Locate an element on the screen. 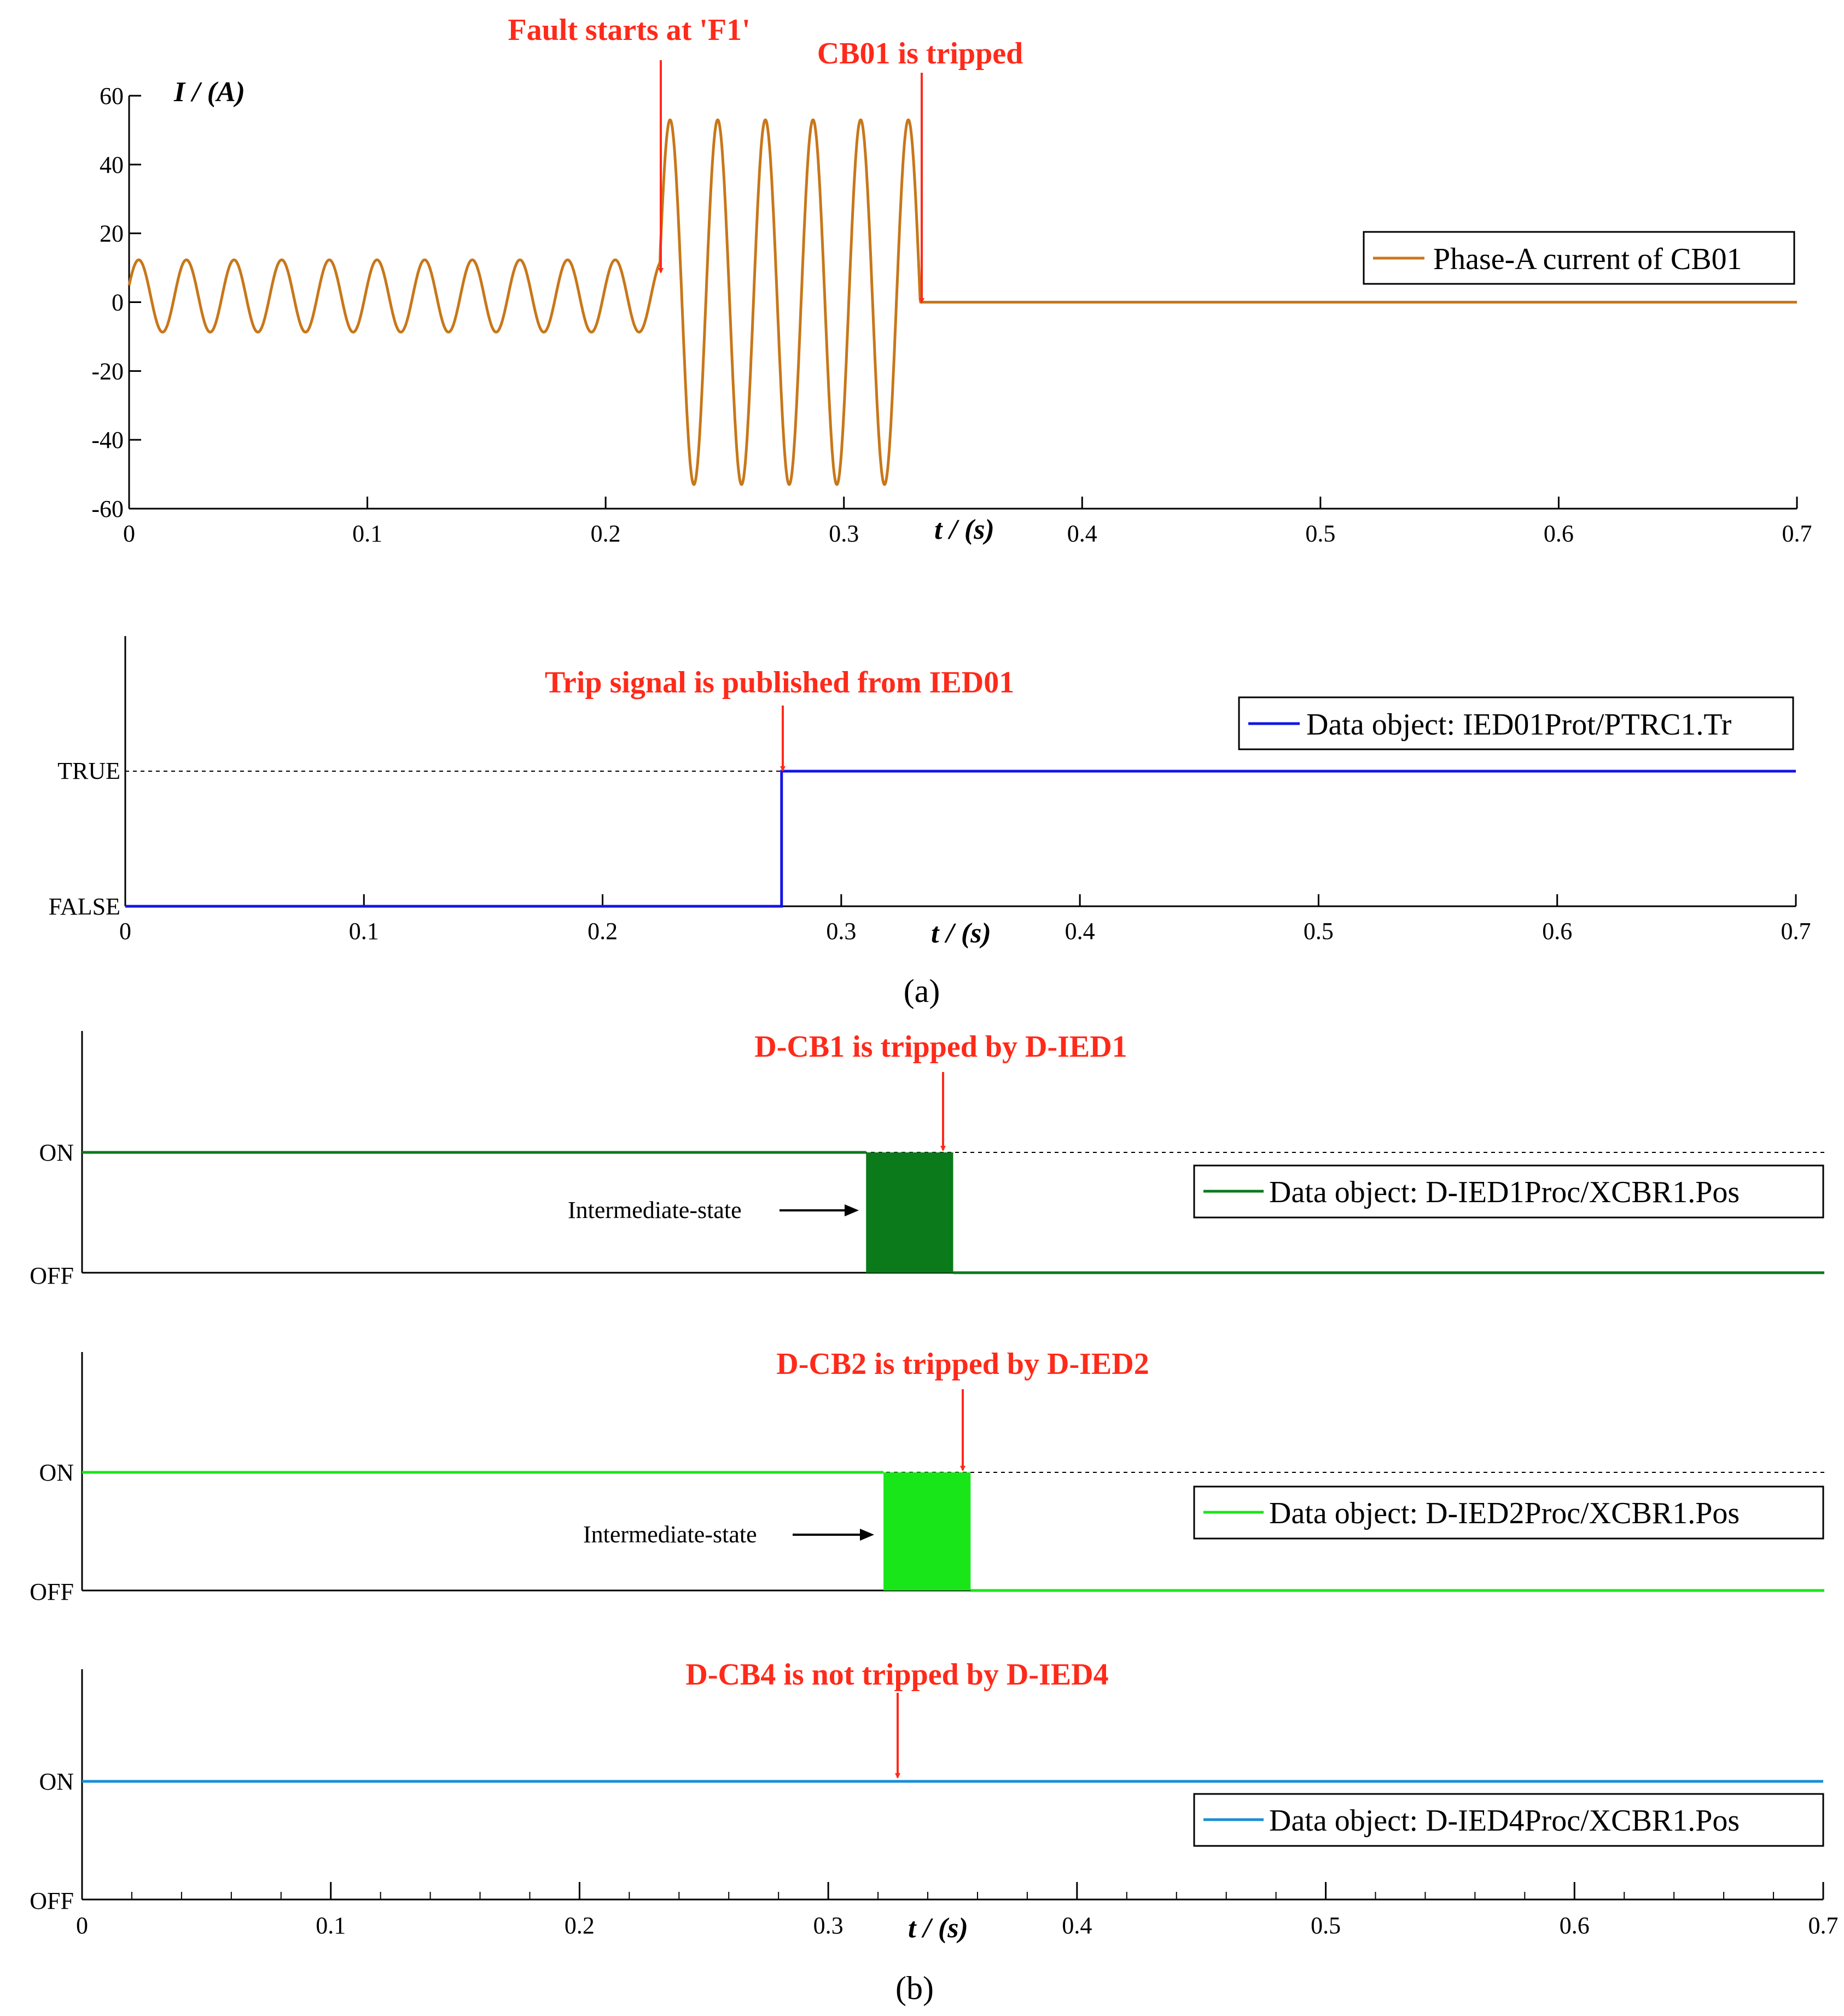 This screenshot has width=1844, height=2016. legend-label: Phase-A current of CB01 is located at coordinates (1587, 259).